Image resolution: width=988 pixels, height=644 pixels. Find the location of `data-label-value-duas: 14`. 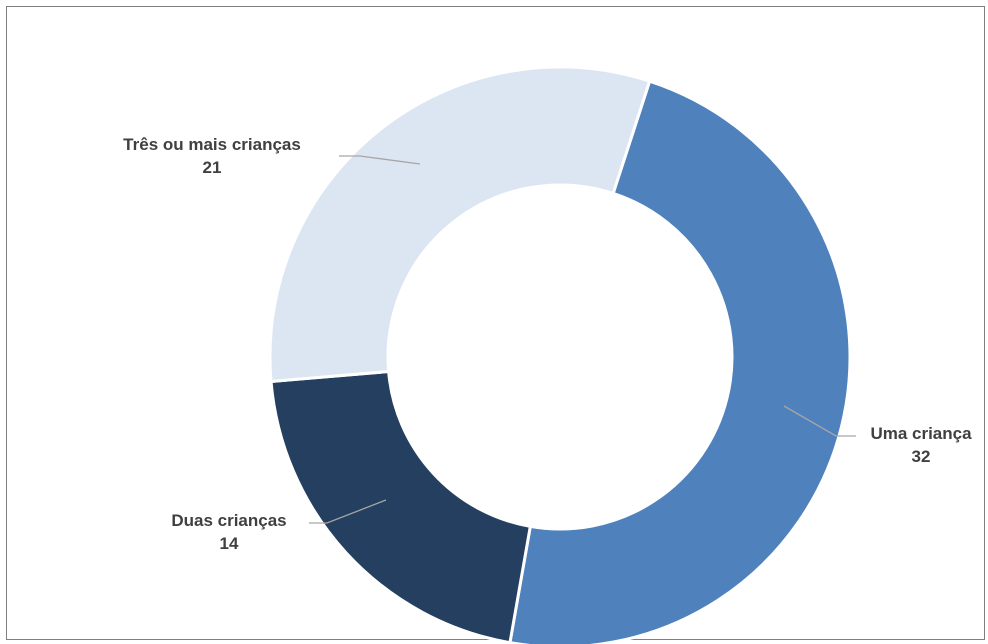

data-label-value-duas: 14 is located at coordinates (229, 543).